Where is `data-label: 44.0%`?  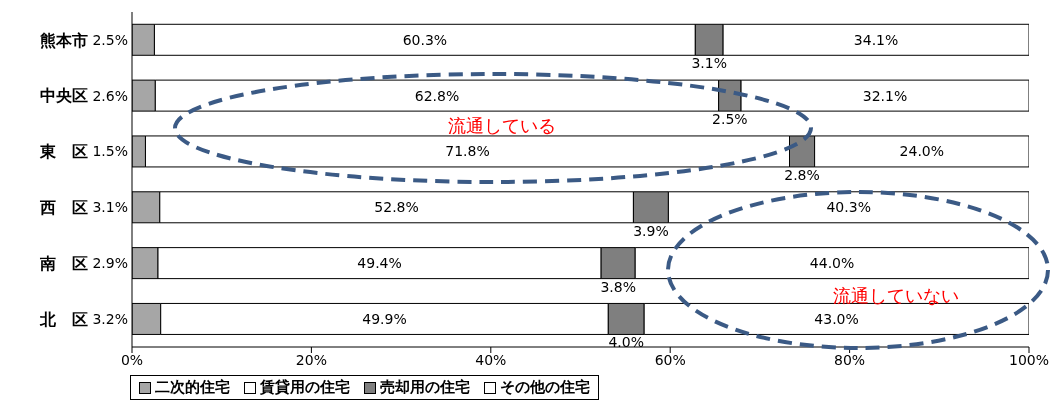 data-label: 44.0% is located at coordinates (832, 263).